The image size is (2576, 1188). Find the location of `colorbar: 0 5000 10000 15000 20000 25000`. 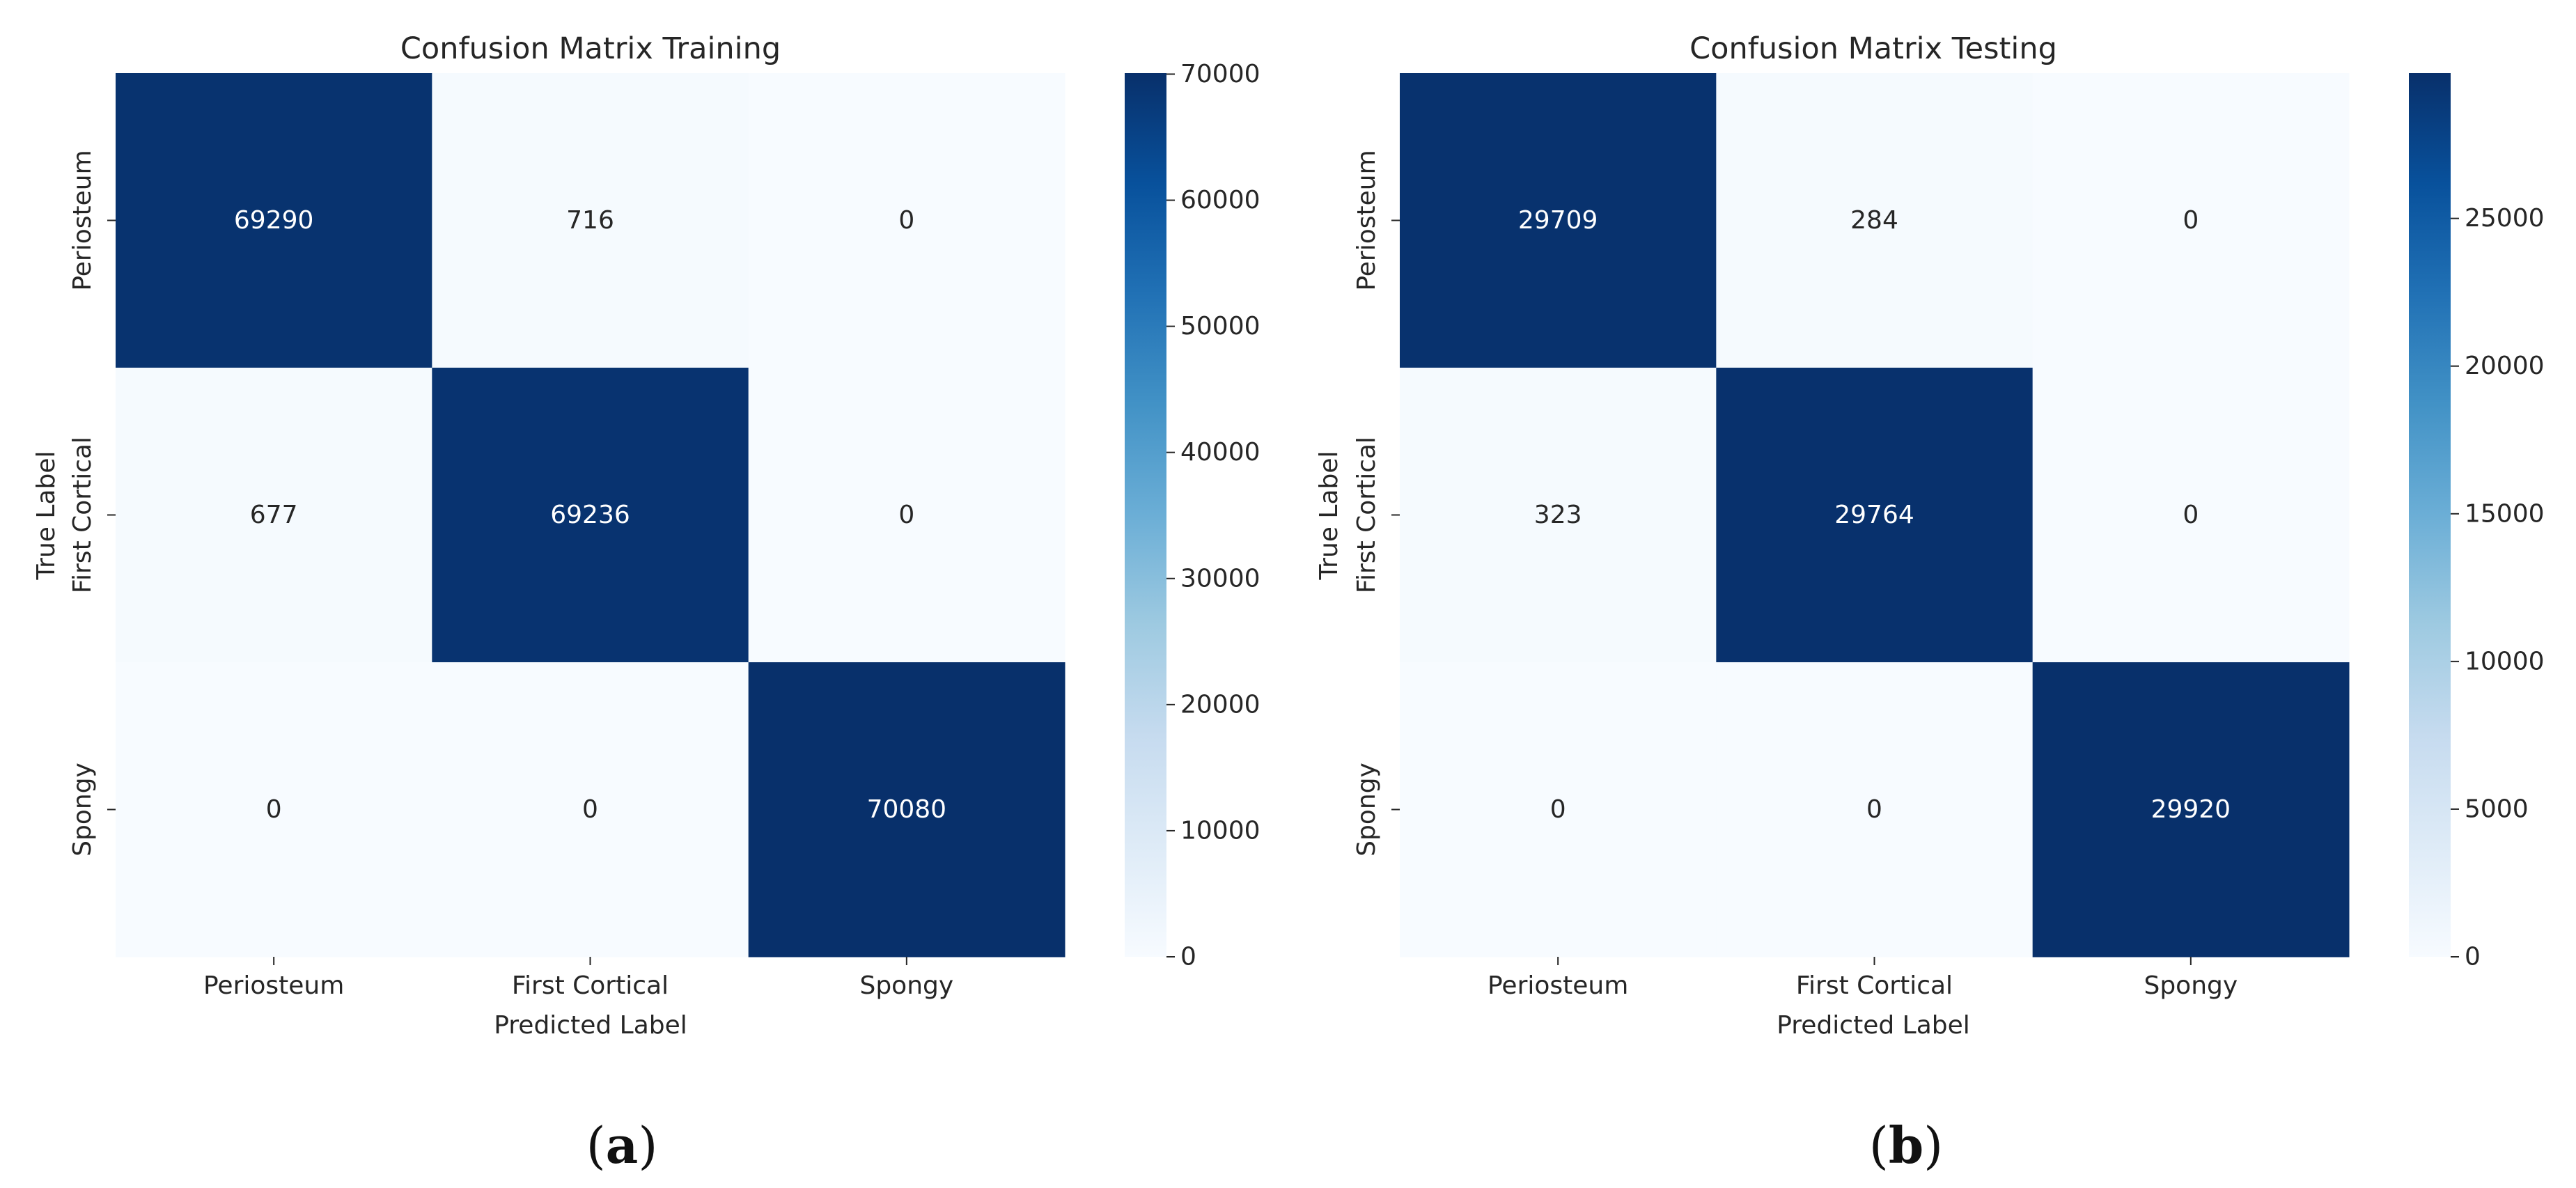

colorbar: 0 5000 10000 15000 20000 25000 is located at coordinates (2477, 522).